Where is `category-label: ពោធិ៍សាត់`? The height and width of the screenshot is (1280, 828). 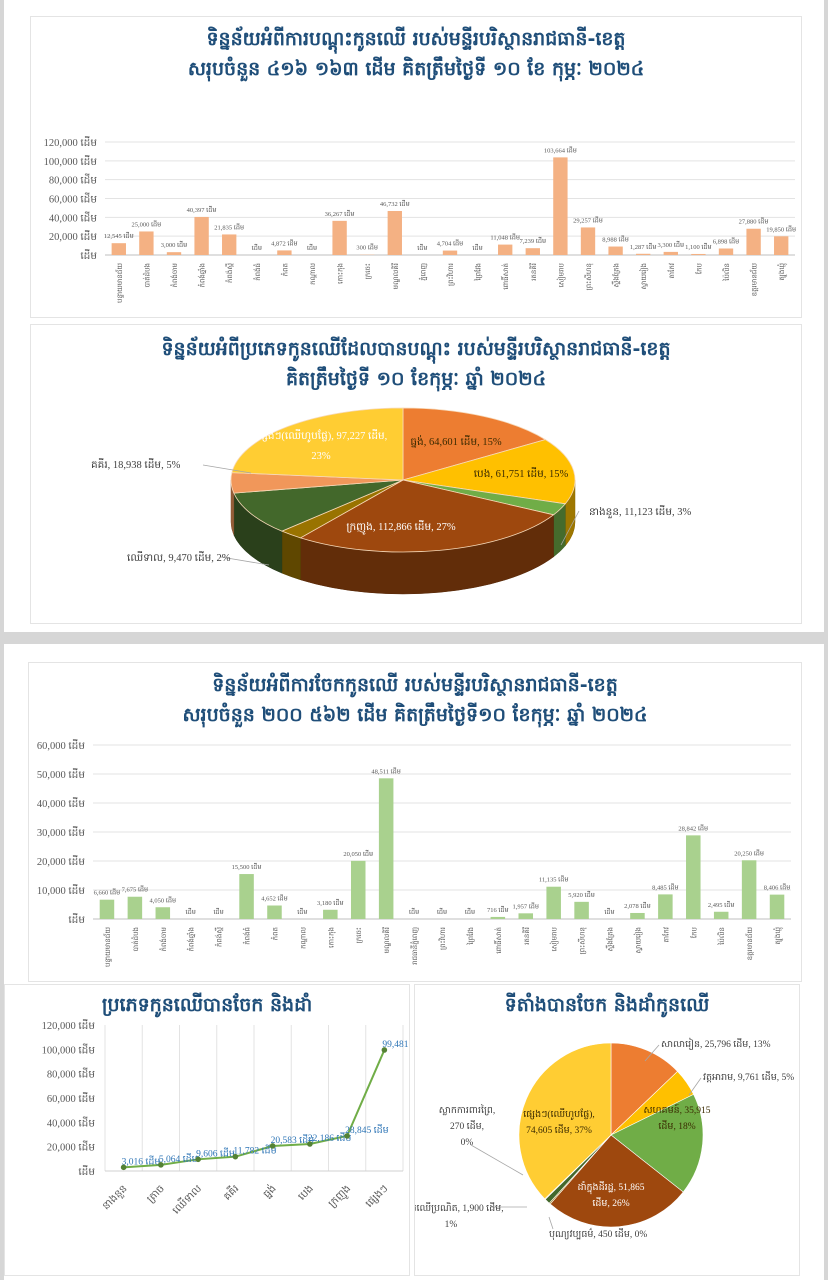 category-label: ពោធិ៍សាត់ is located at coordinates (498, 940).